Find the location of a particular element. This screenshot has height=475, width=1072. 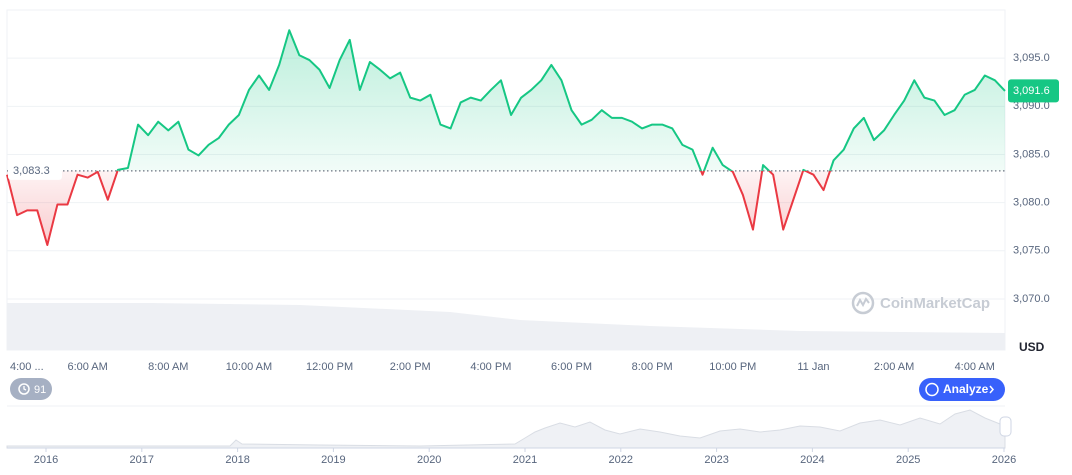

y-tick-label: 3,095.0 is located at coordinates (1031, 58).